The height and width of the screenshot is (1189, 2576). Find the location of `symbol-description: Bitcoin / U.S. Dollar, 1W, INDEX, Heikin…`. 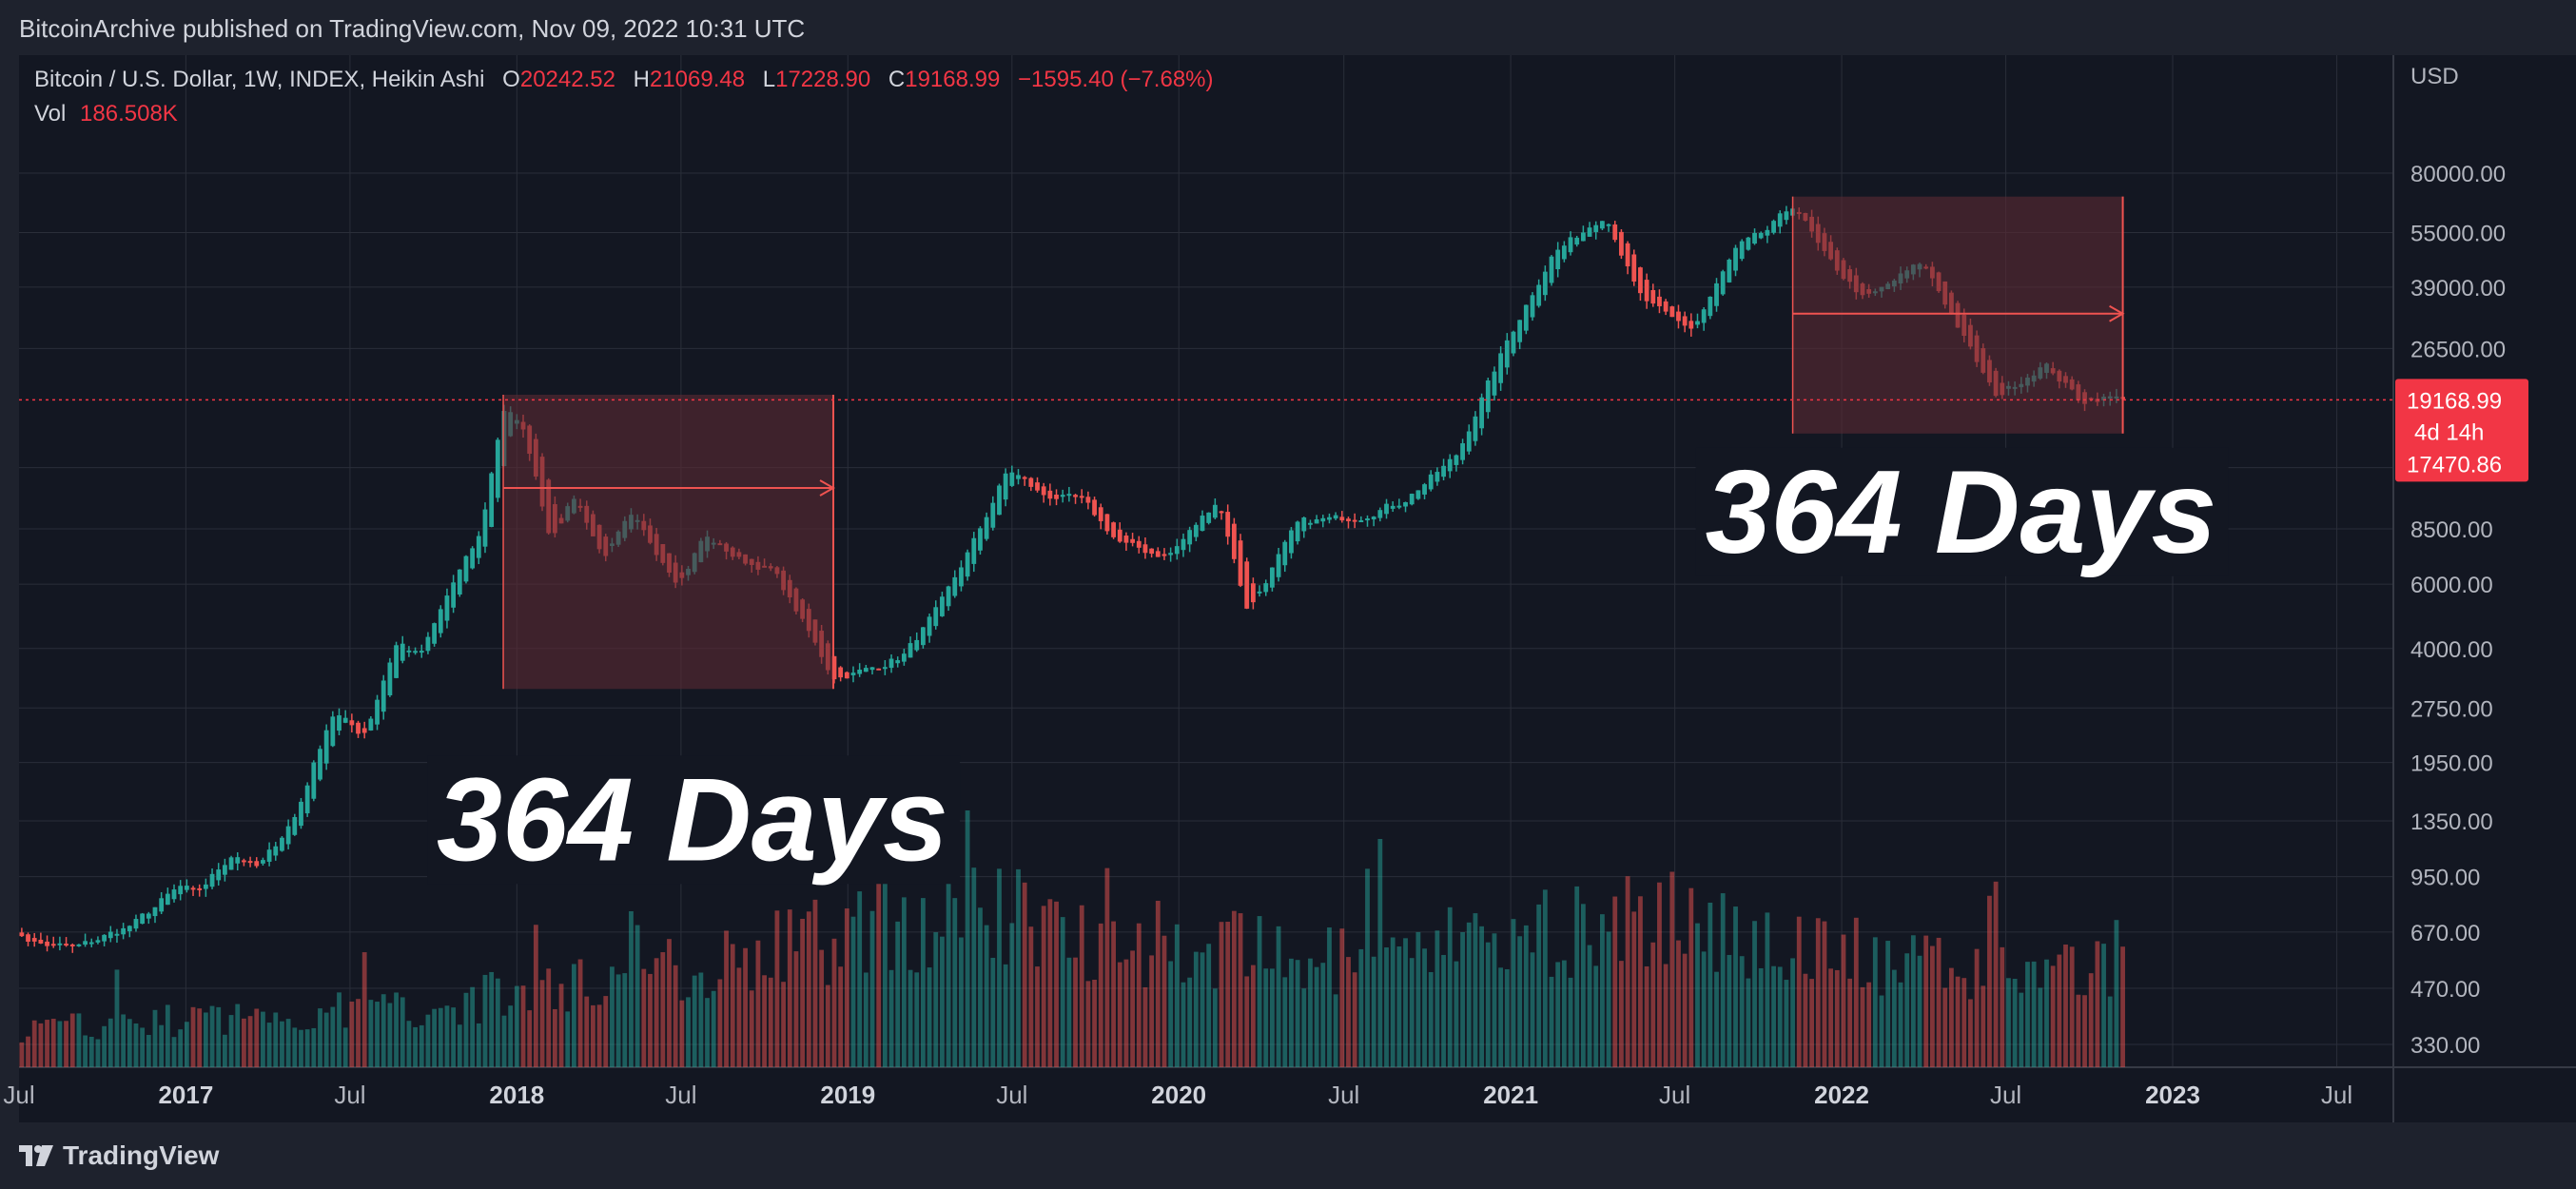

symbol-description: Bitcoin / U.S. Dollar, 1W, INDEX, Heikin… is located at coordinates (259, 79).